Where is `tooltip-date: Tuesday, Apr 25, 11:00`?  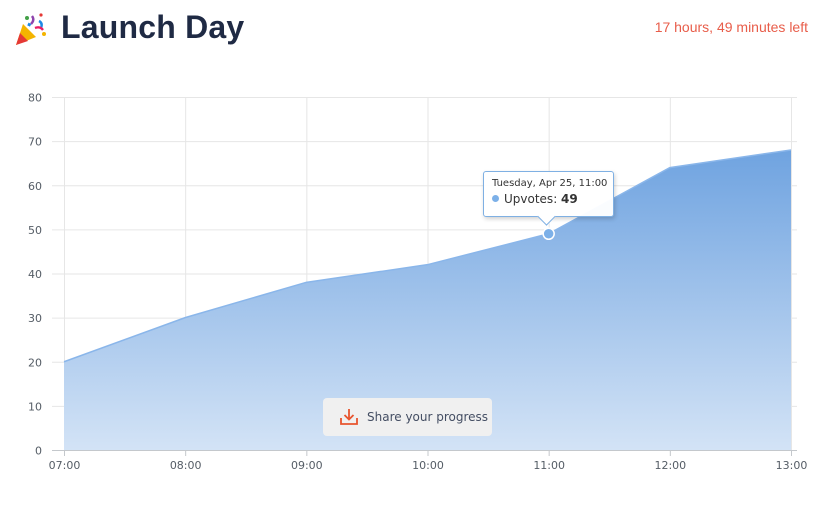
tooltip-date: Tuesday, Apr 25, 11:00 is located at coordinates (550, 183).